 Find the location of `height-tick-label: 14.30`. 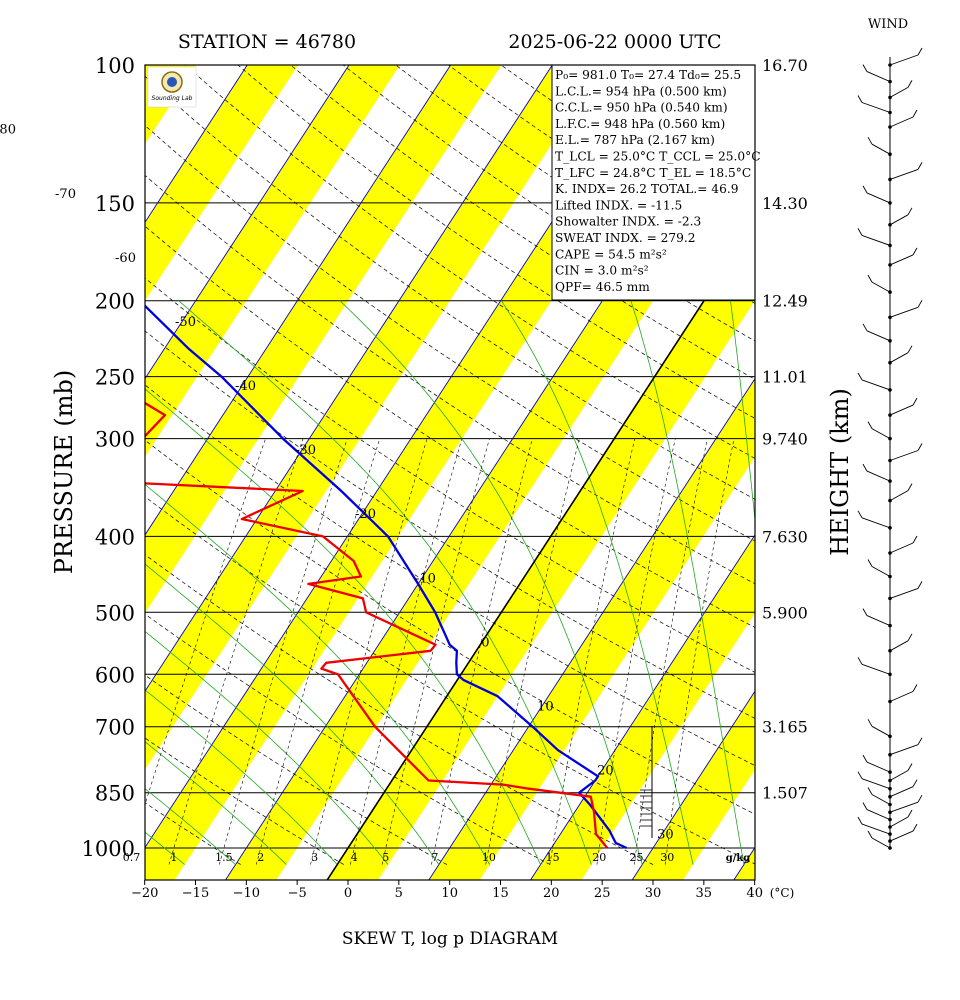

height-tick-label: 14.30 is located at coordinates (785, 203).